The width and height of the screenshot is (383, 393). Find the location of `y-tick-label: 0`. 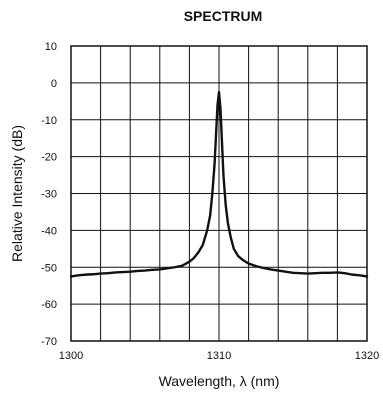

y-tick-label: 0 is located at coordinates (54, 84).